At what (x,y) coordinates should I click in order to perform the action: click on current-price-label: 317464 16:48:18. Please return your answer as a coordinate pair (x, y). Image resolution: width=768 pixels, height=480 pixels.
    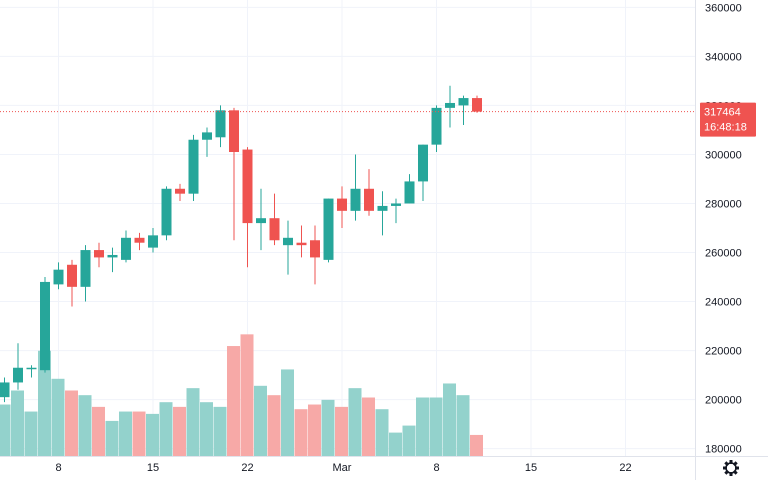
    Looking at the image, I should click on (728, 119).